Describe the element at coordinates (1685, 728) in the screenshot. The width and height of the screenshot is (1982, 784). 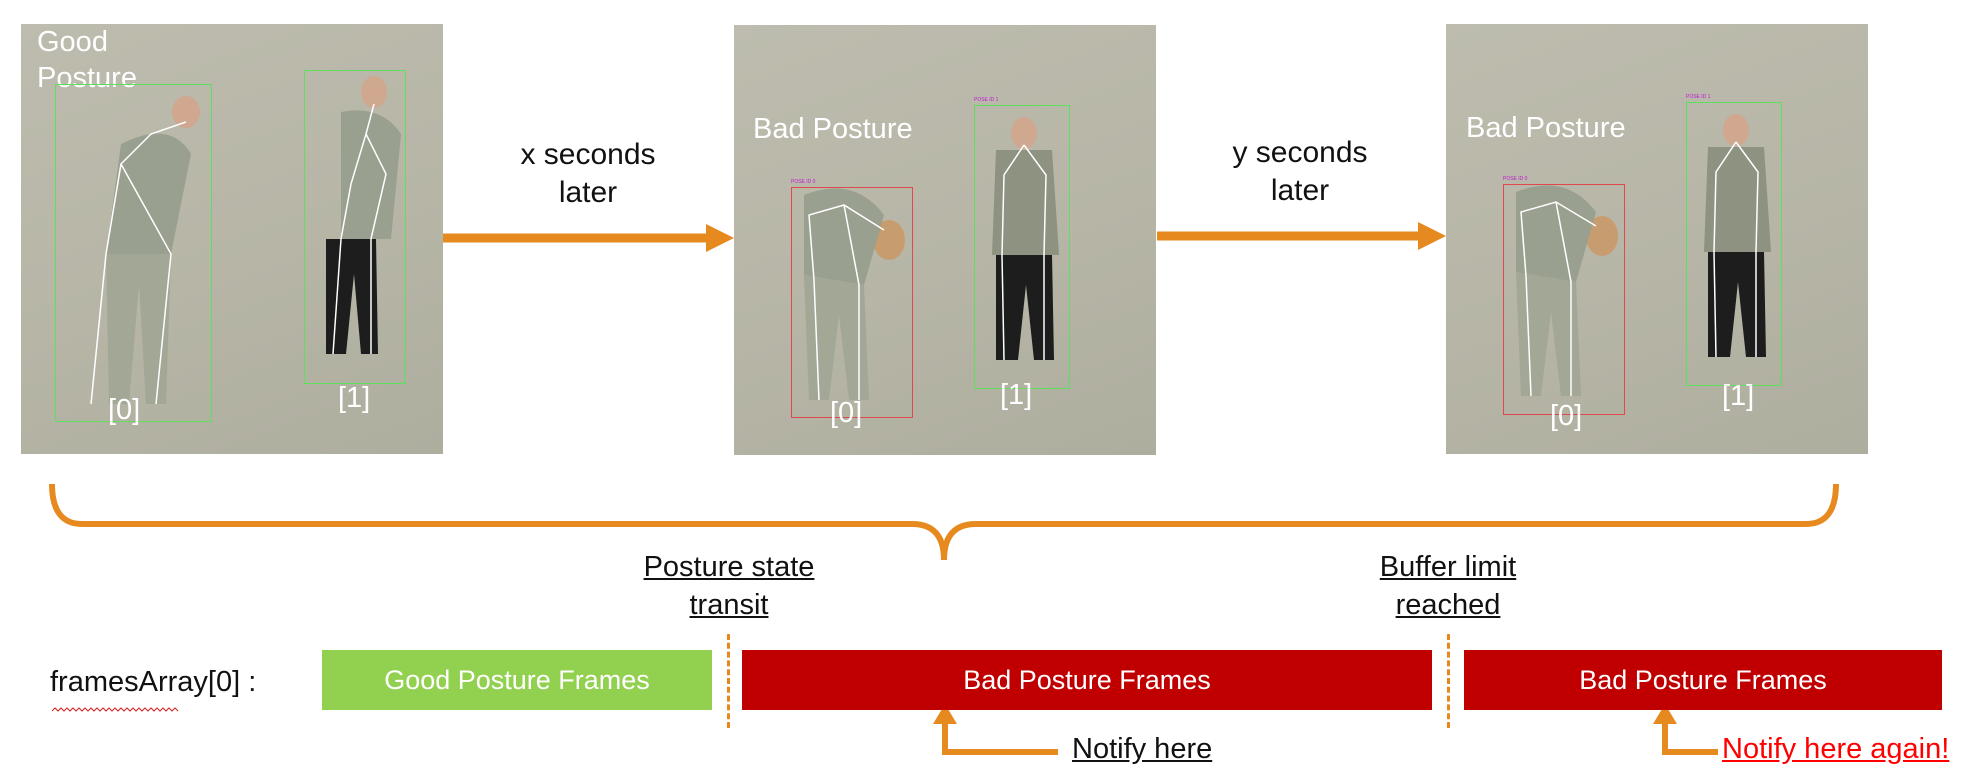
I see `notify-arrow-second` at that location.